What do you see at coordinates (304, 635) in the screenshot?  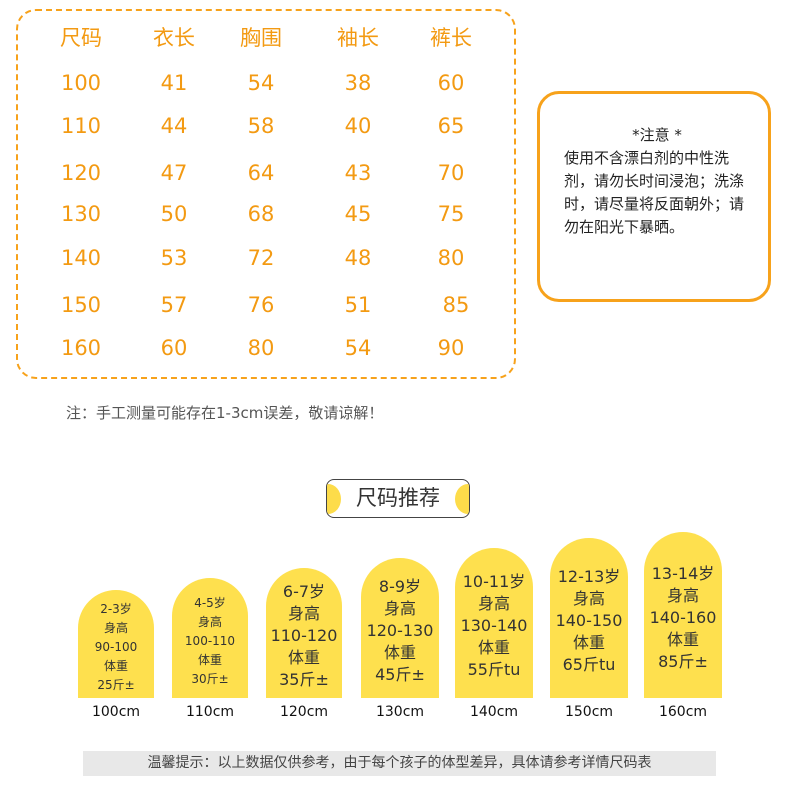 I see `size-card-height: 110-120` at bounding box center [304, 635].